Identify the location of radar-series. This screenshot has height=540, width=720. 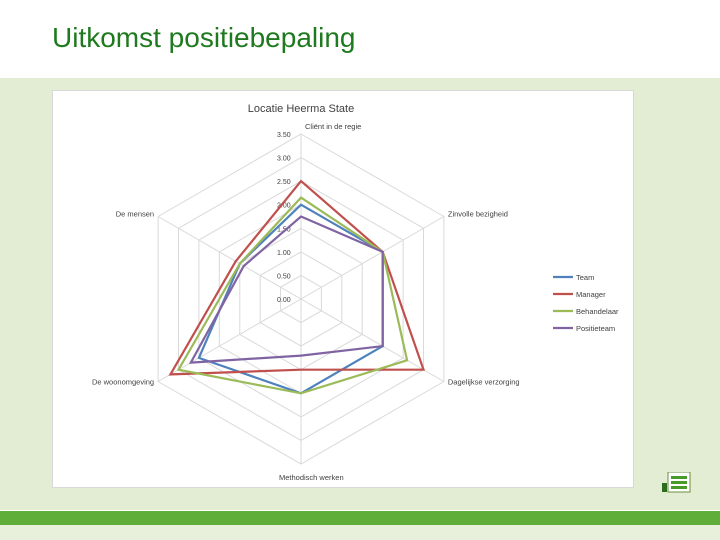
(297, 287).